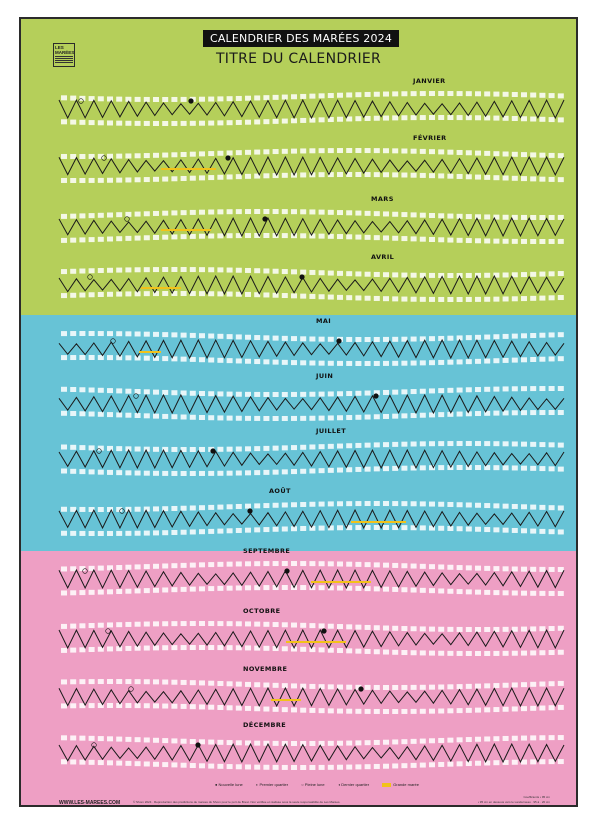 The image size is (600, 817). I want to click on poster-subtitle: TITRE DU CALENDRIER, so click(298, 59).